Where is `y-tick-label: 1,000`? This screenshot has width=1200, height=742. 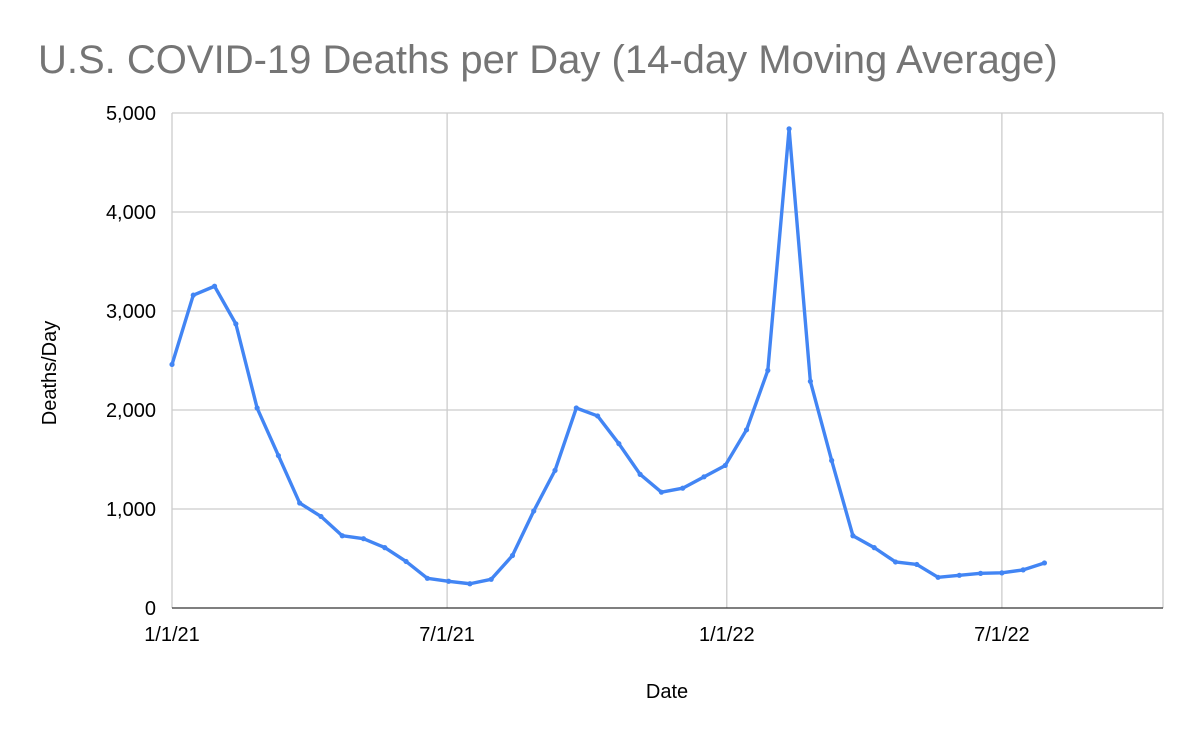 y-tick-label: 1,000 is located at coordinates (131, 510).